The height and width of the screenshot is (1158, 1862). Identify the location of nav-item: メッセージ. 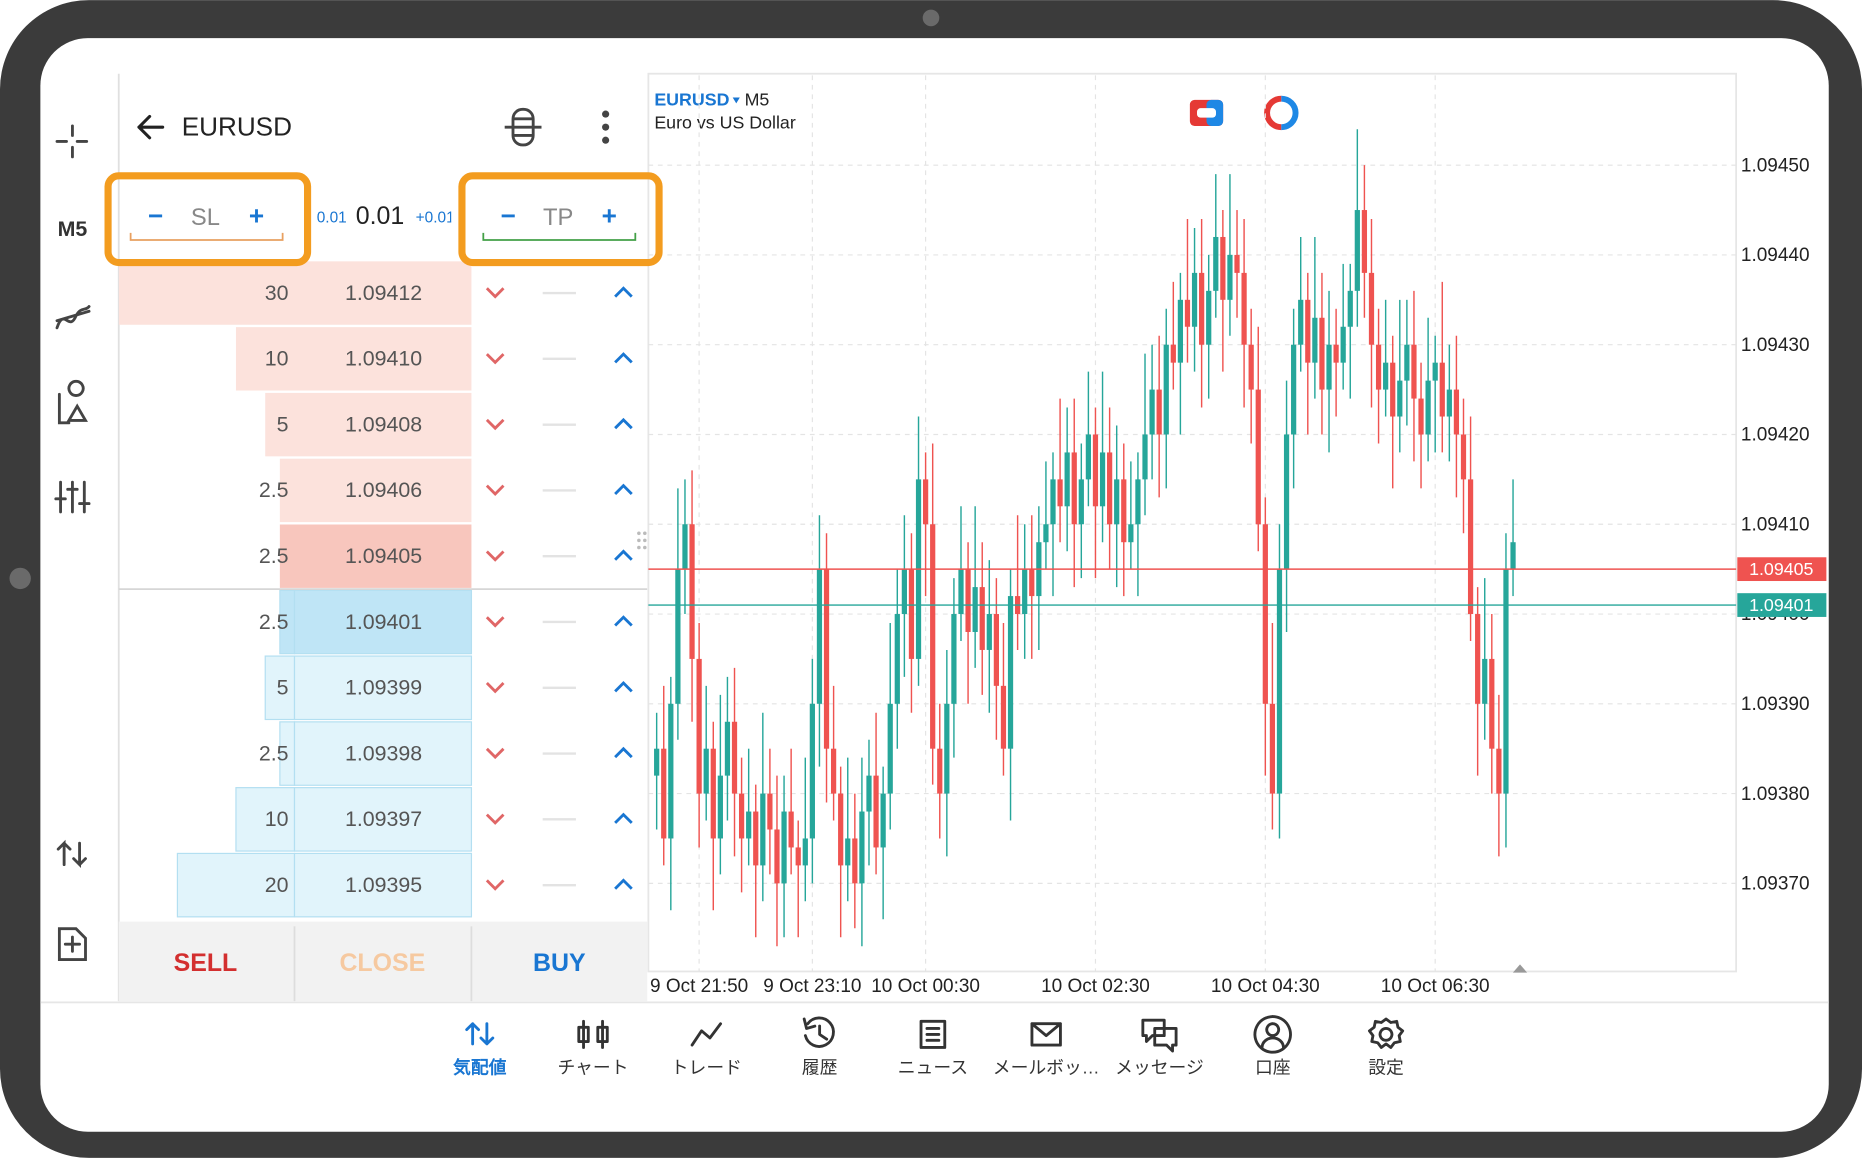
(1159, 1048).